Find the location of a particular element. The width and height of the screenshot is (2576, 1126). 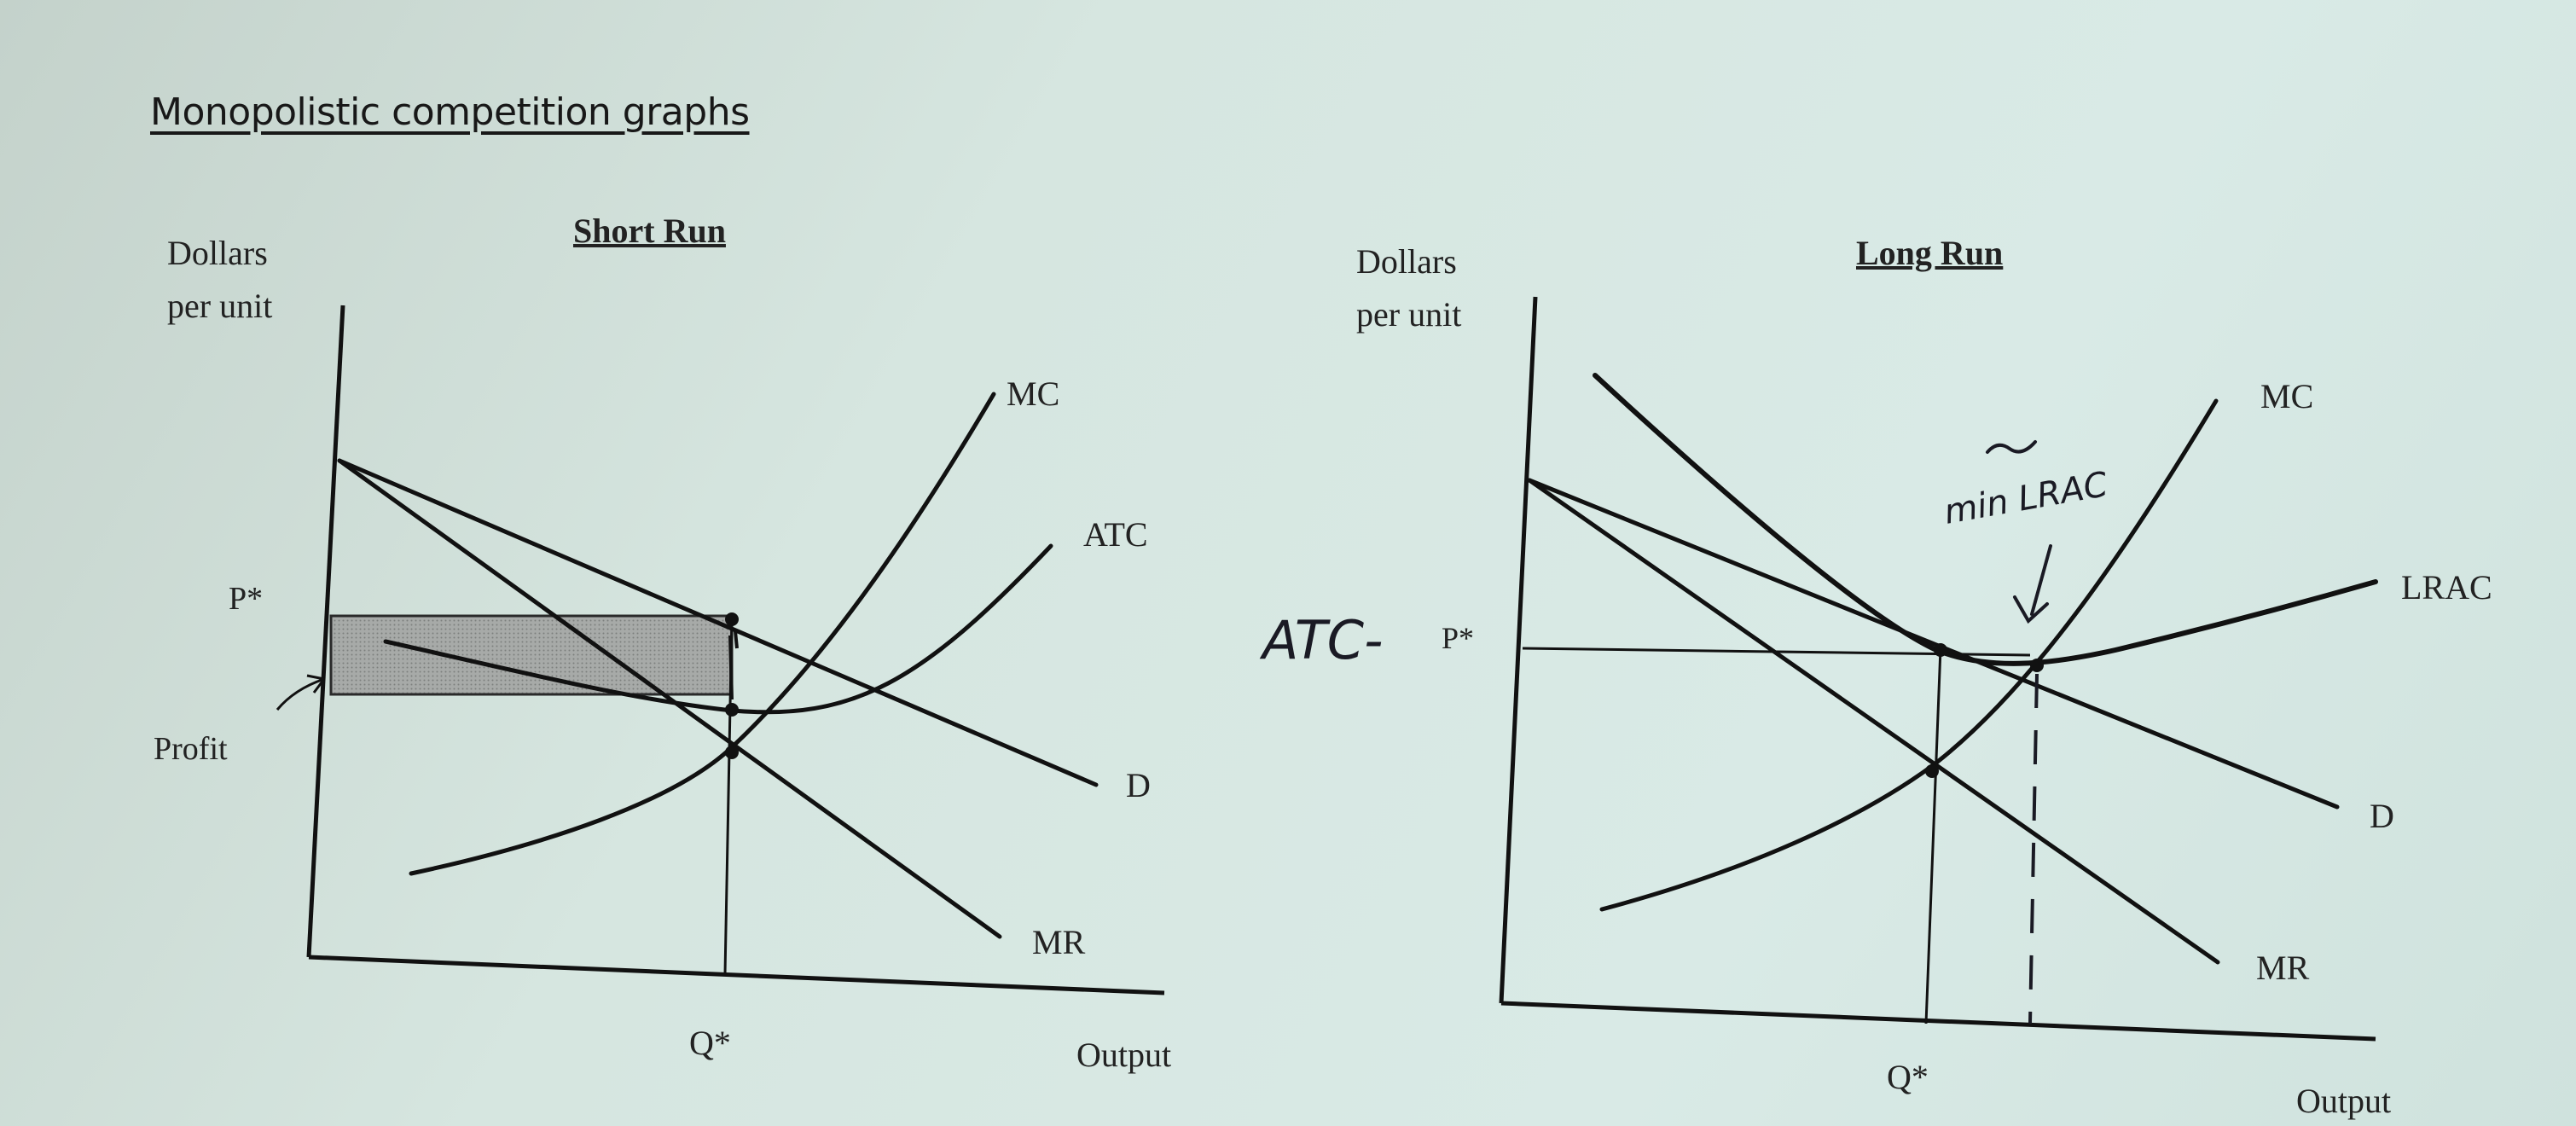

short-run-y-label-2: per unit is located at coordinates (219, 306).